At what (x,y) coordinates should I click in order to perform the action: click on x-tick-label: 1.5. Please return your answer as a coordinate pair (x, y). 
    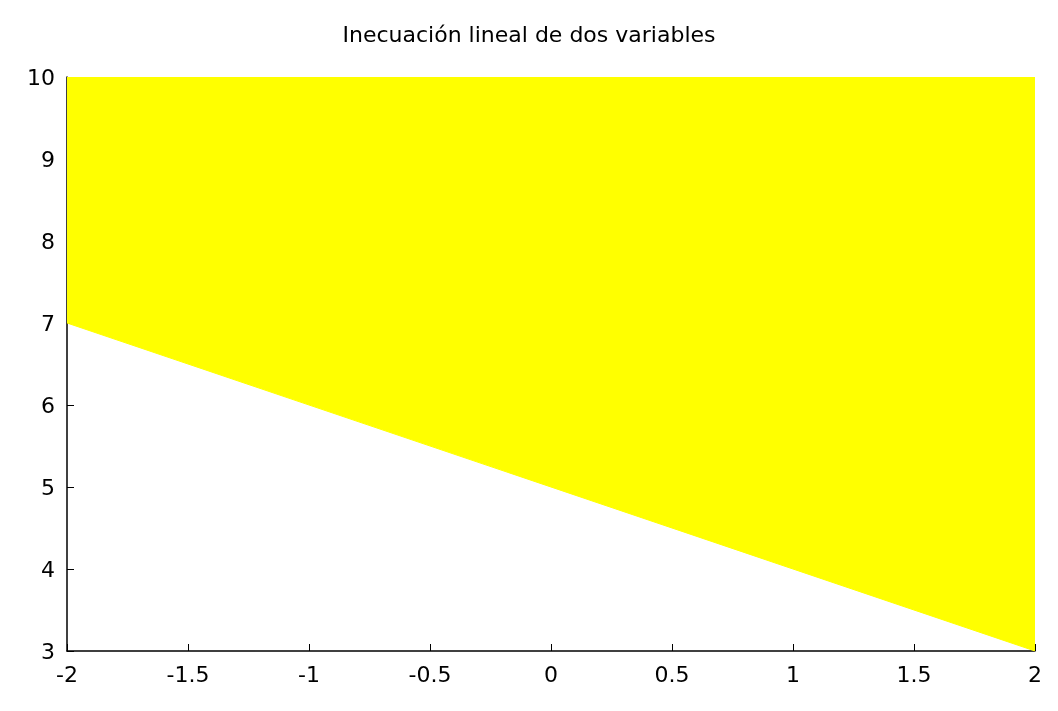
    Looking at the image, I should click on (914, 674).